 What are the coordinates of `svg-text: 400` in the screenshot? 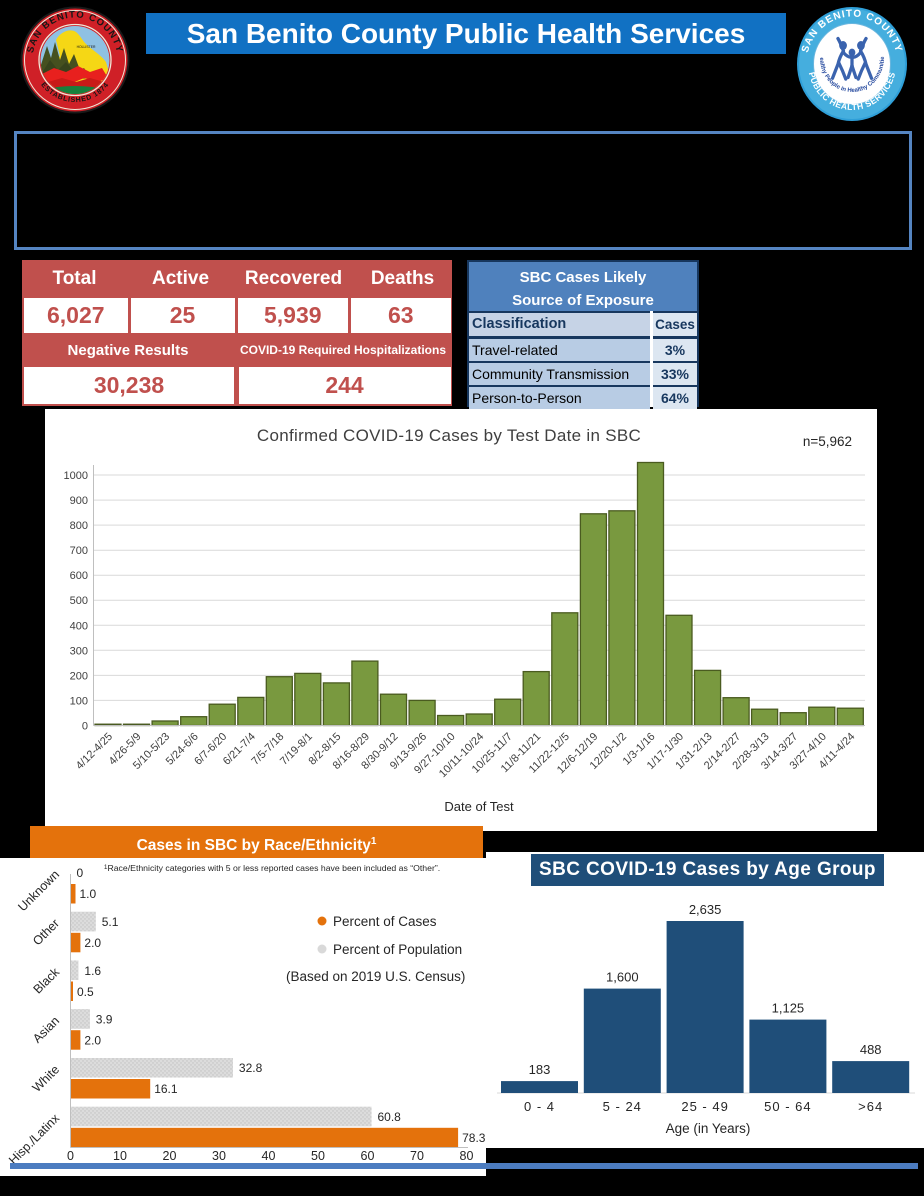 It's located at (79, 626).